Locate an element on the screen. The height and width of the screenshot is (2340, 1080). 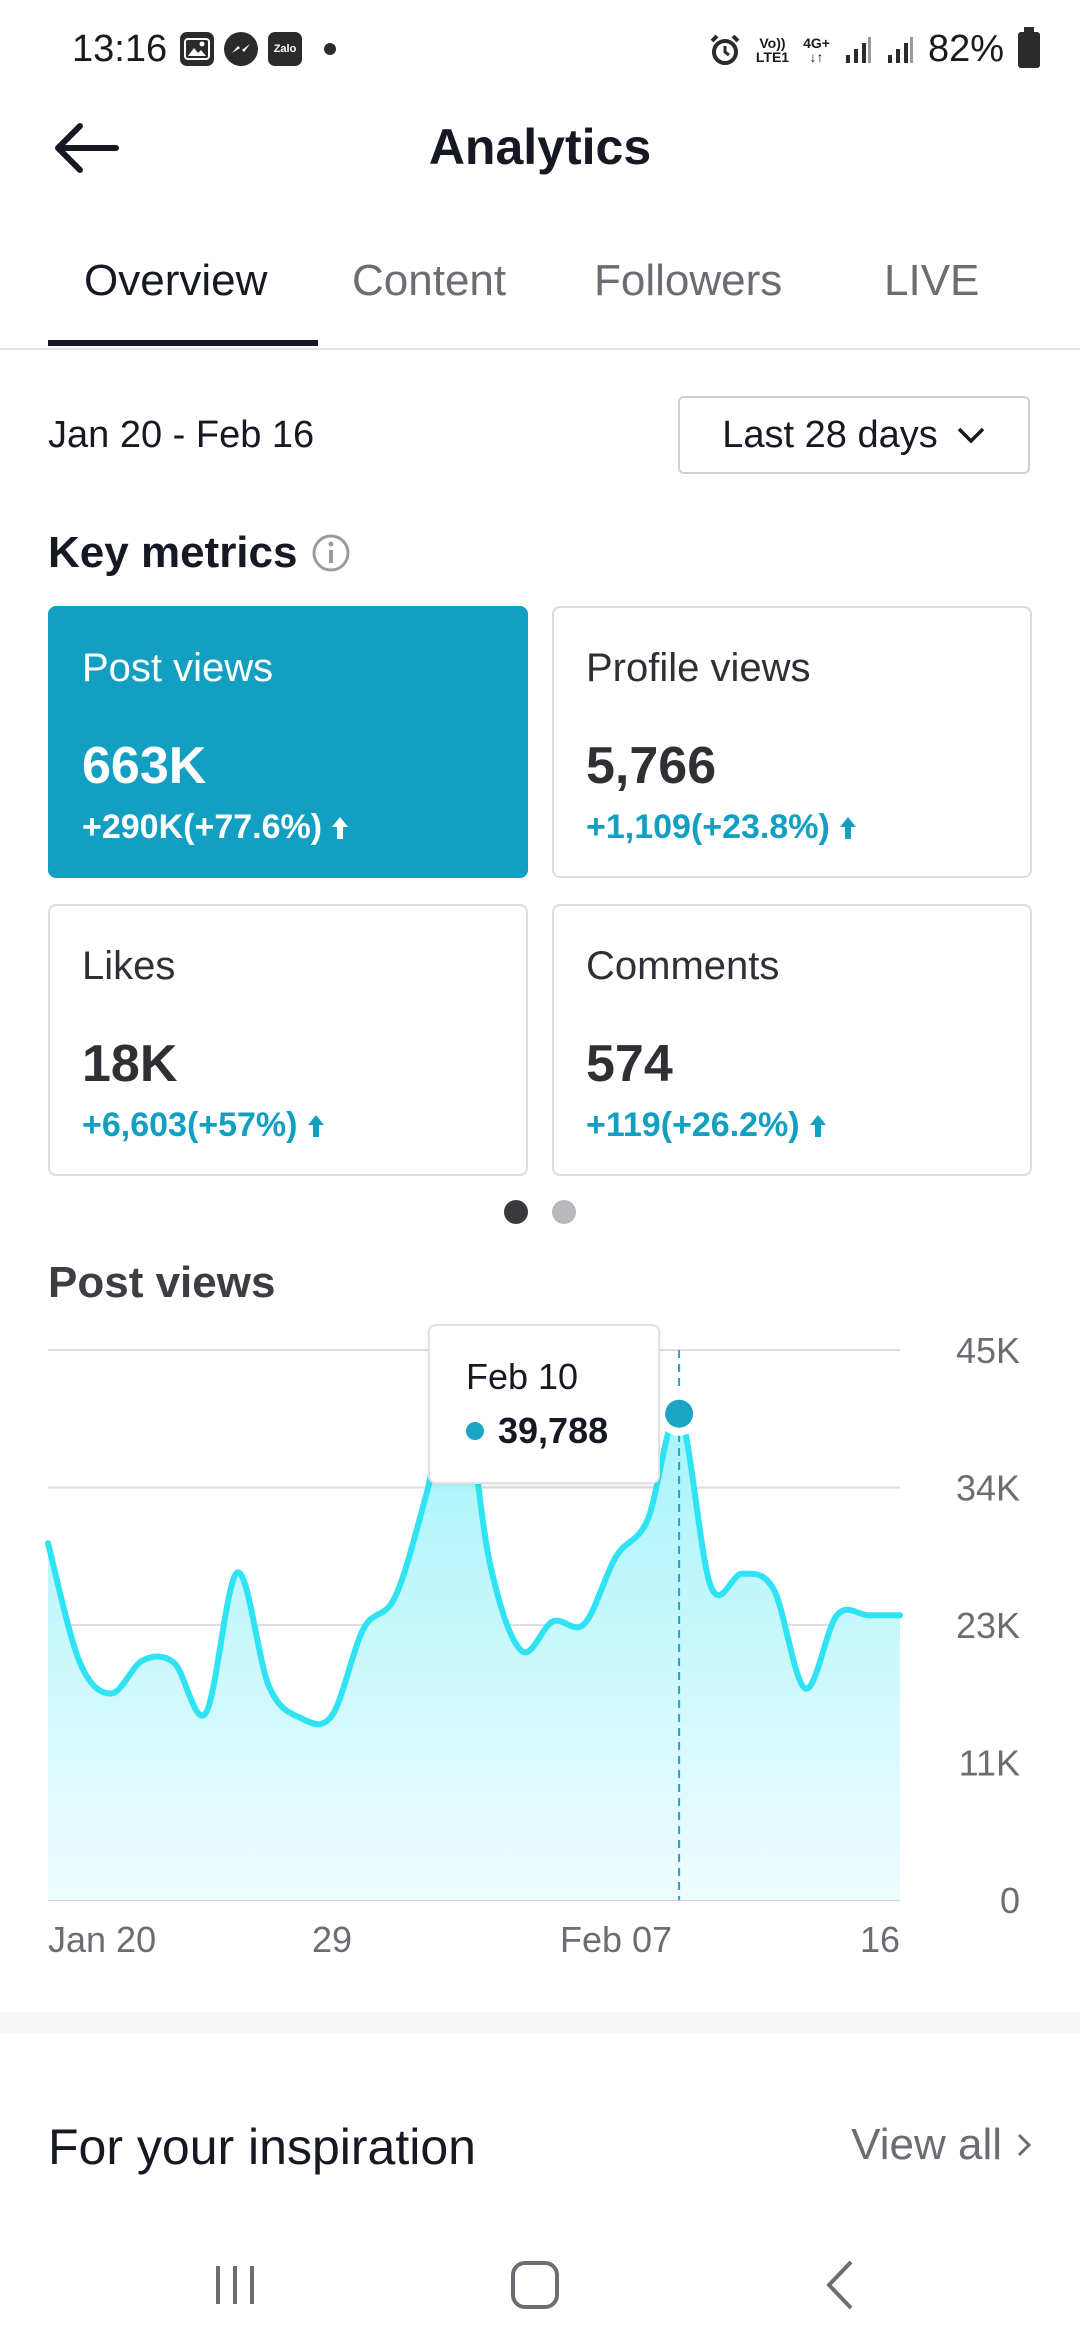
y-tick-label: 34K is located at coordinates (988, 1488).